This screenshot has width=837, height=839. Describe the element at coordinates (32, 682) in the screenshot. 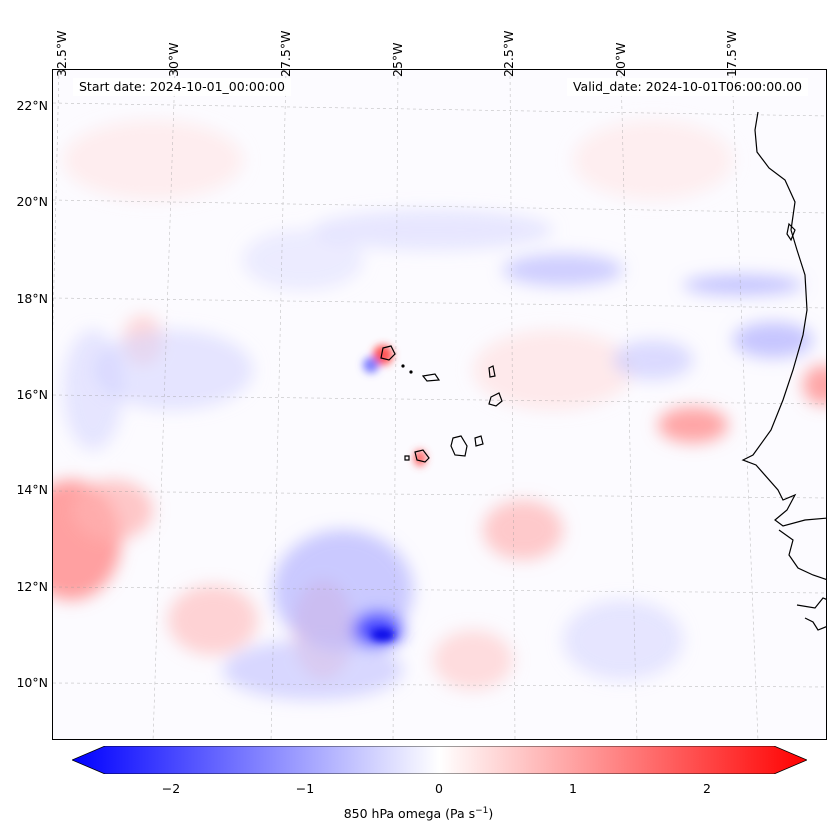

I see `lat-label-10n: 10°N` at that location.